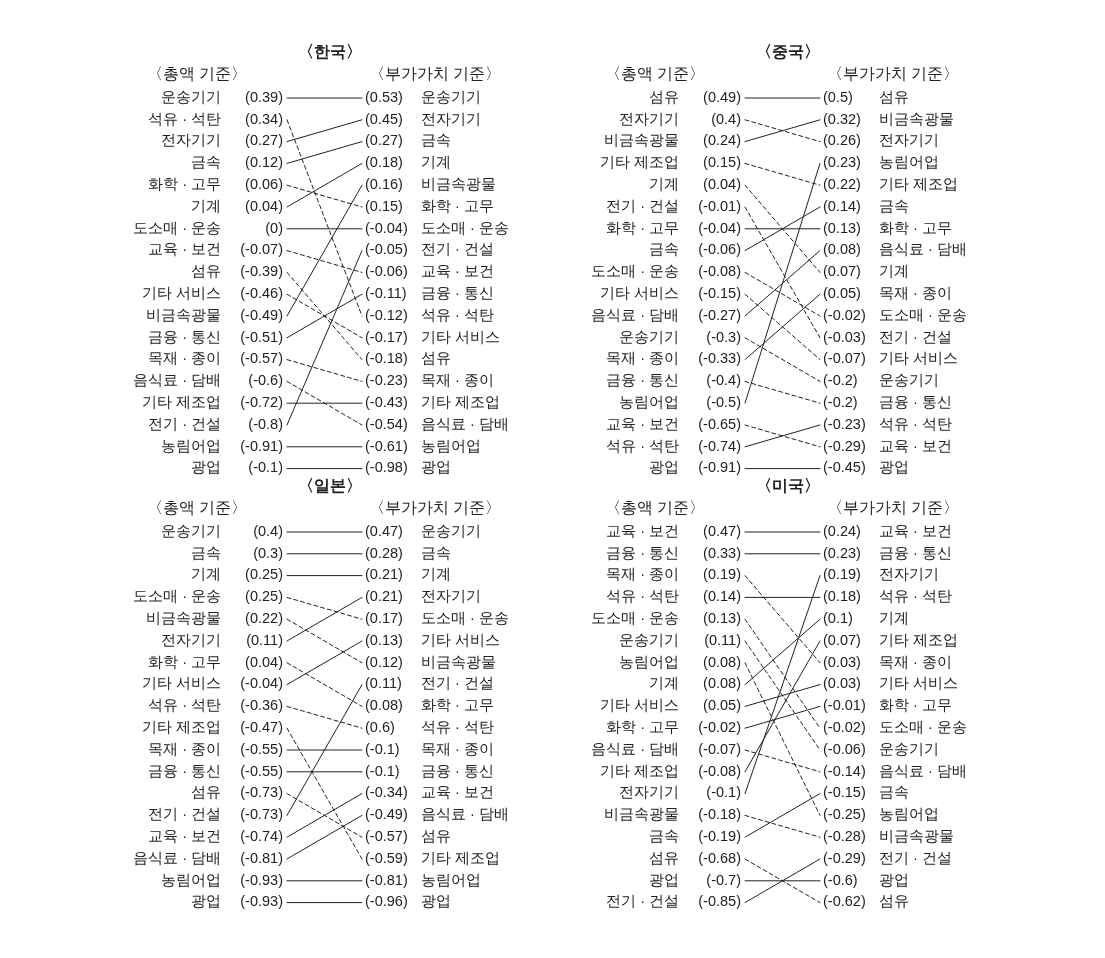 This screenshot has height=958, width=1105. Describe the element at coordinates (844, 901) in the screenshot. I see `data-label: (-0.62)` at that location.